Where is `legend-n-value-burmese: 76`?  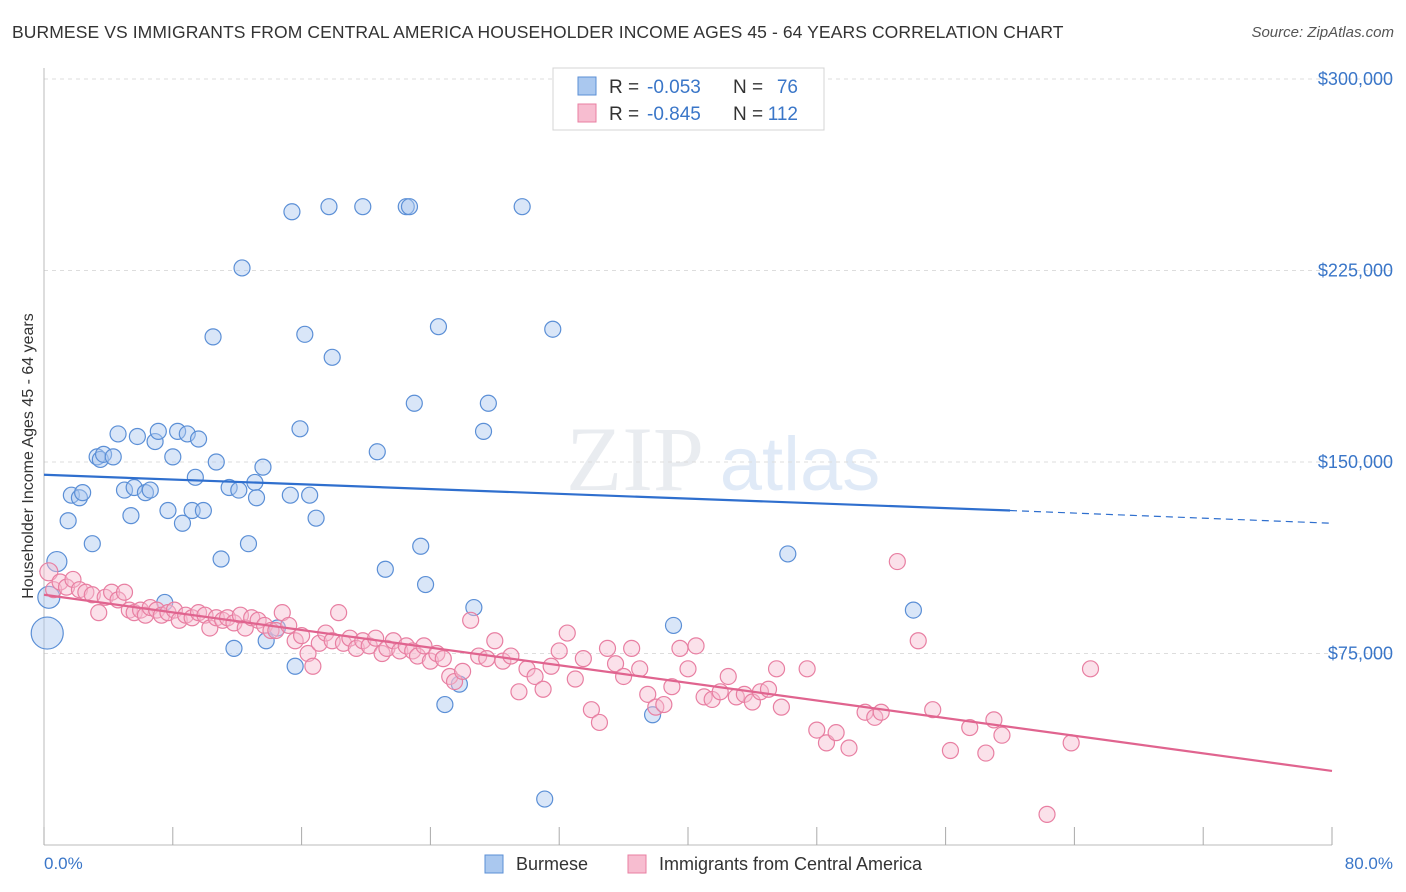 legend-n-value-burmese: 76 is located at coordinates (787, 87).